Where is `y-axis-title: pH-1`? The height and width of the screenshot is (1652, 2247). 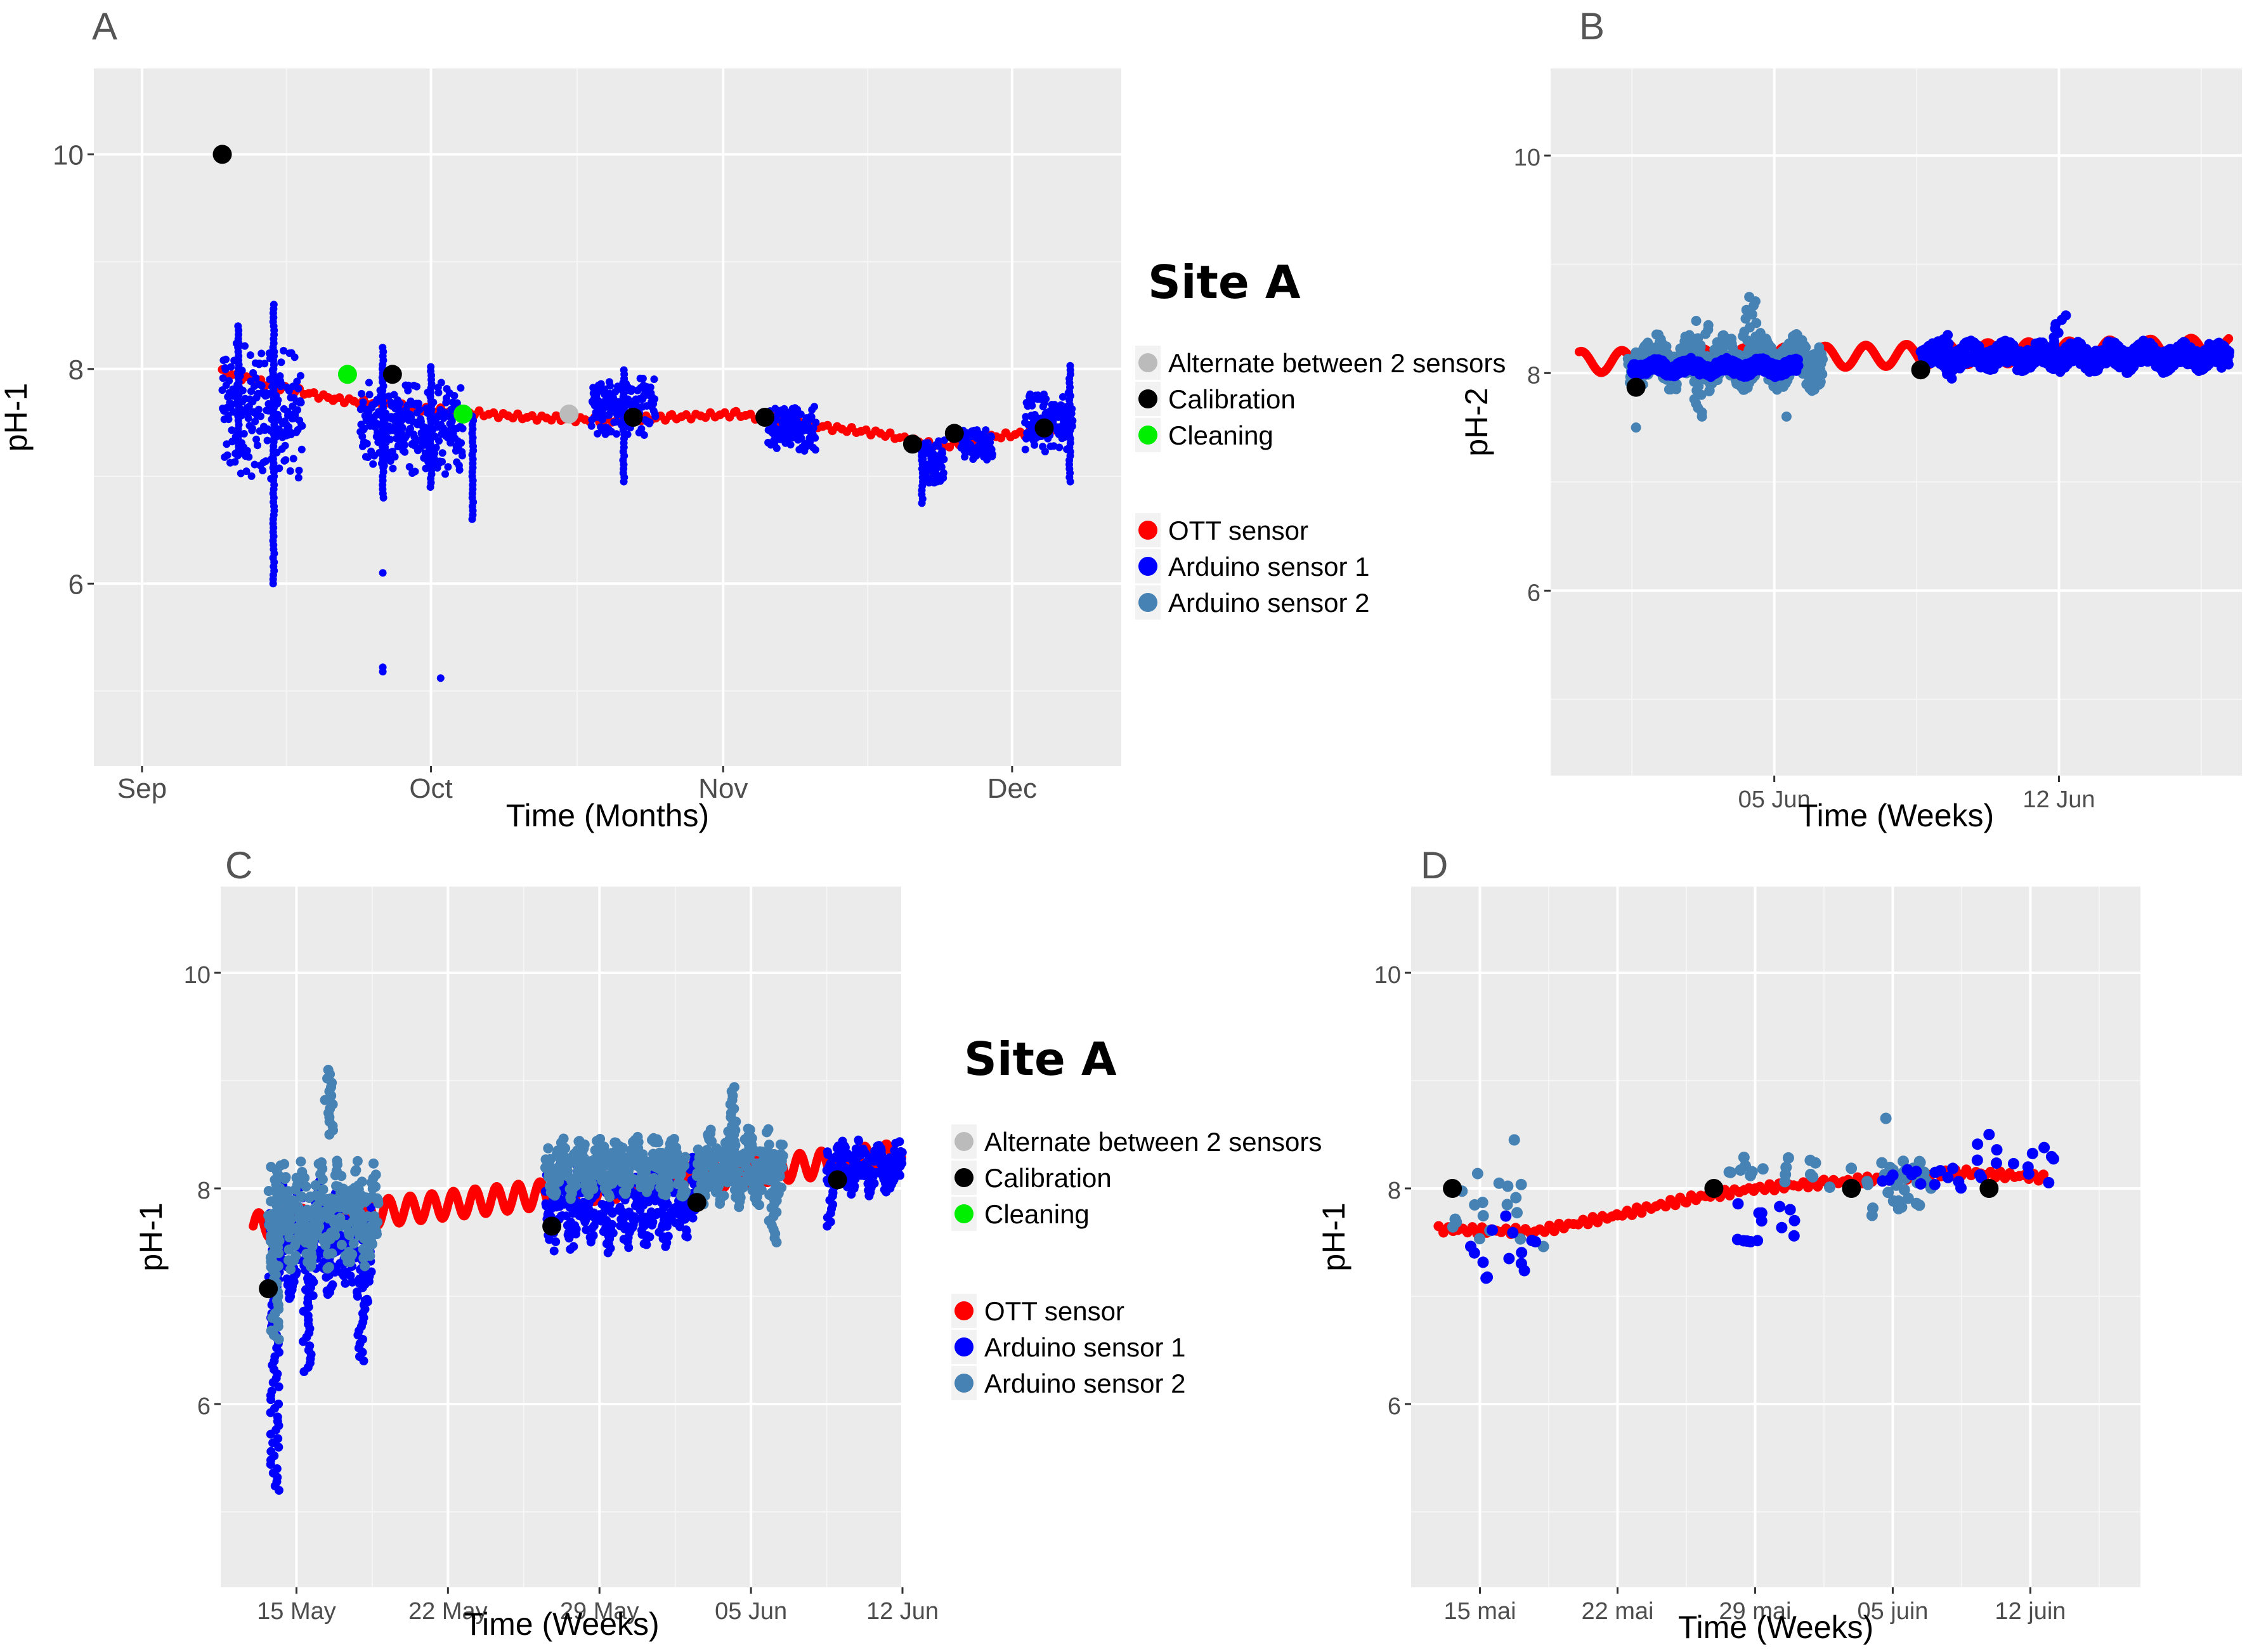
y-axis-title: pH-1 is located at coordinates (17, 417).